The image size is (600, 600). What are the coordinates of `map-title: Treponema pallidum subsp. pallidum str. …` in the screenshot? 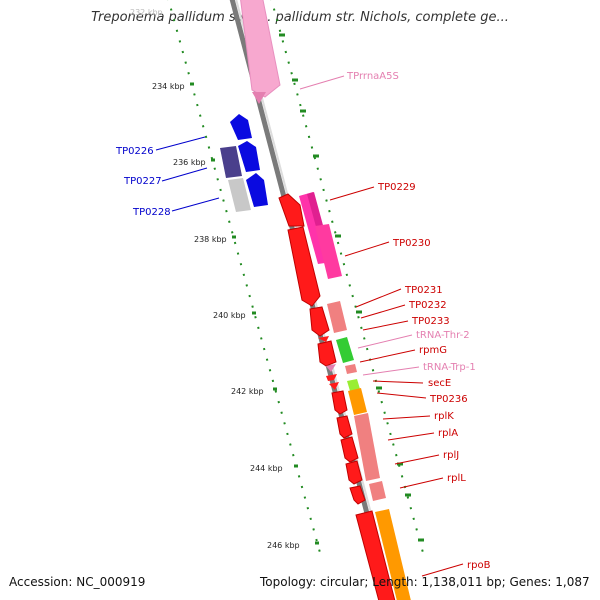 It's located at (300, 17).